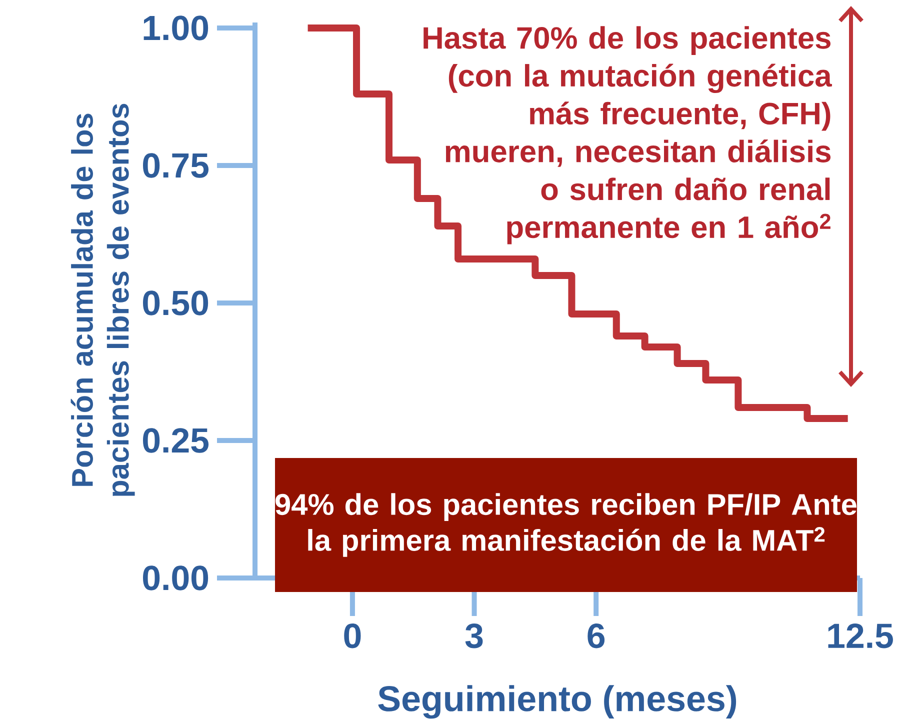 The image size is (907, 725). I want to click on y-tick-label: 0.00, so click(175, 578).